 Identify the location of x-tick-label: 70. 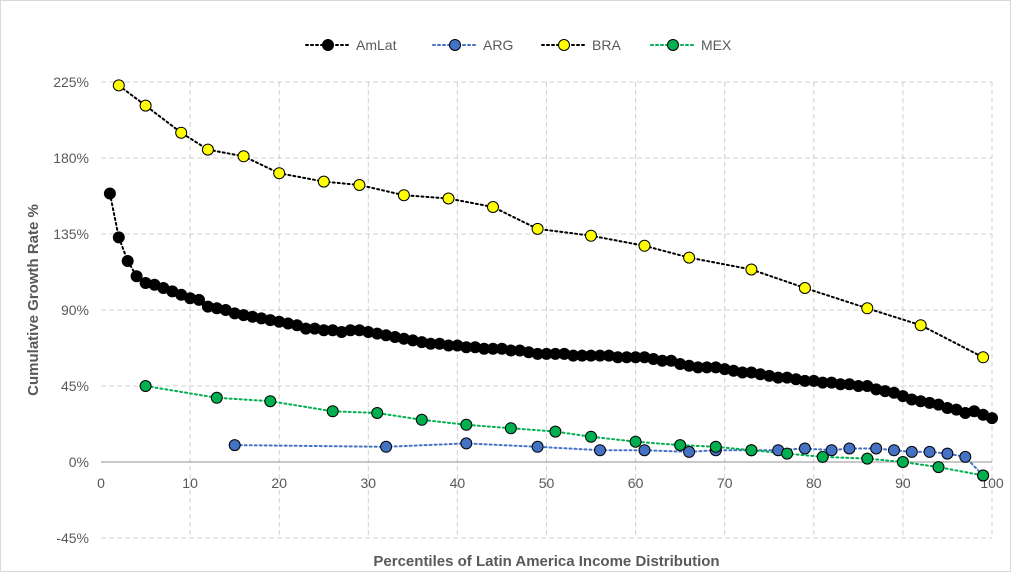
(725, 483).